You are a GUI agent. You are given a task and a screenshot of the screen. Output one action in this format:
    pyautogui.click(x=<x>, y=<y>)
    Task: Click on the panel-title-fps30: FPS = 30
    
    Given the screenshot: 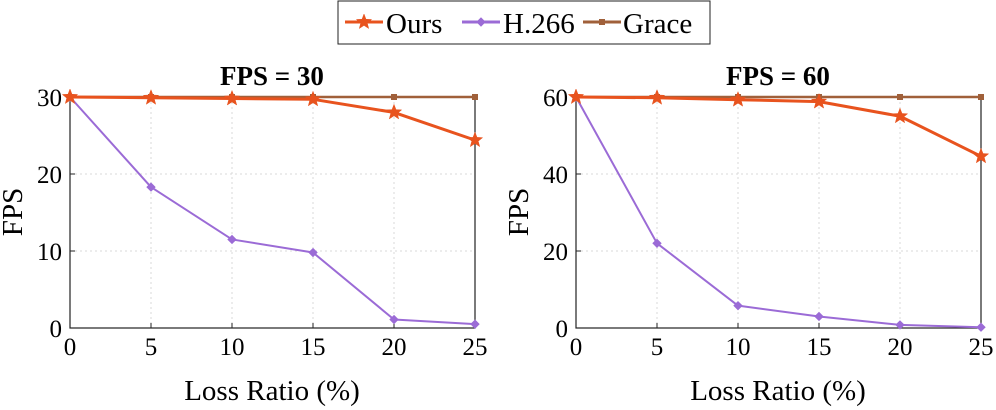 What is the action you would take?
    pyautogui.click(x=272, y=76)
    